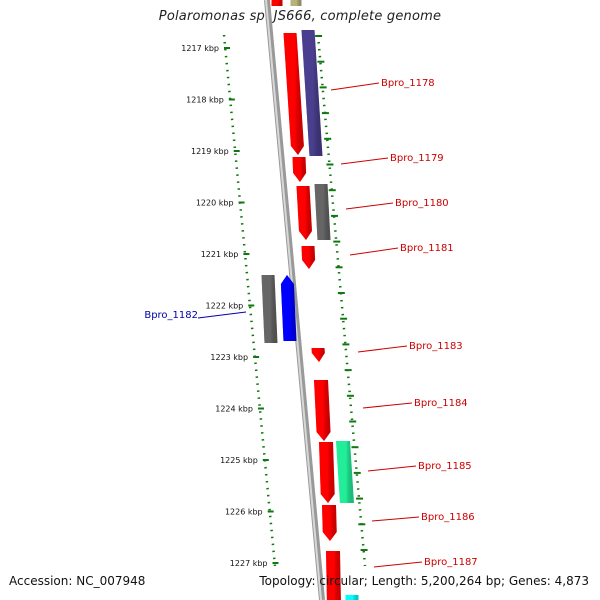 This screenshot has height=600, width=600. Describe the element at coordinates (215, 203) in the screenshot. I see `tick-label: 1220 kbp` at that location.